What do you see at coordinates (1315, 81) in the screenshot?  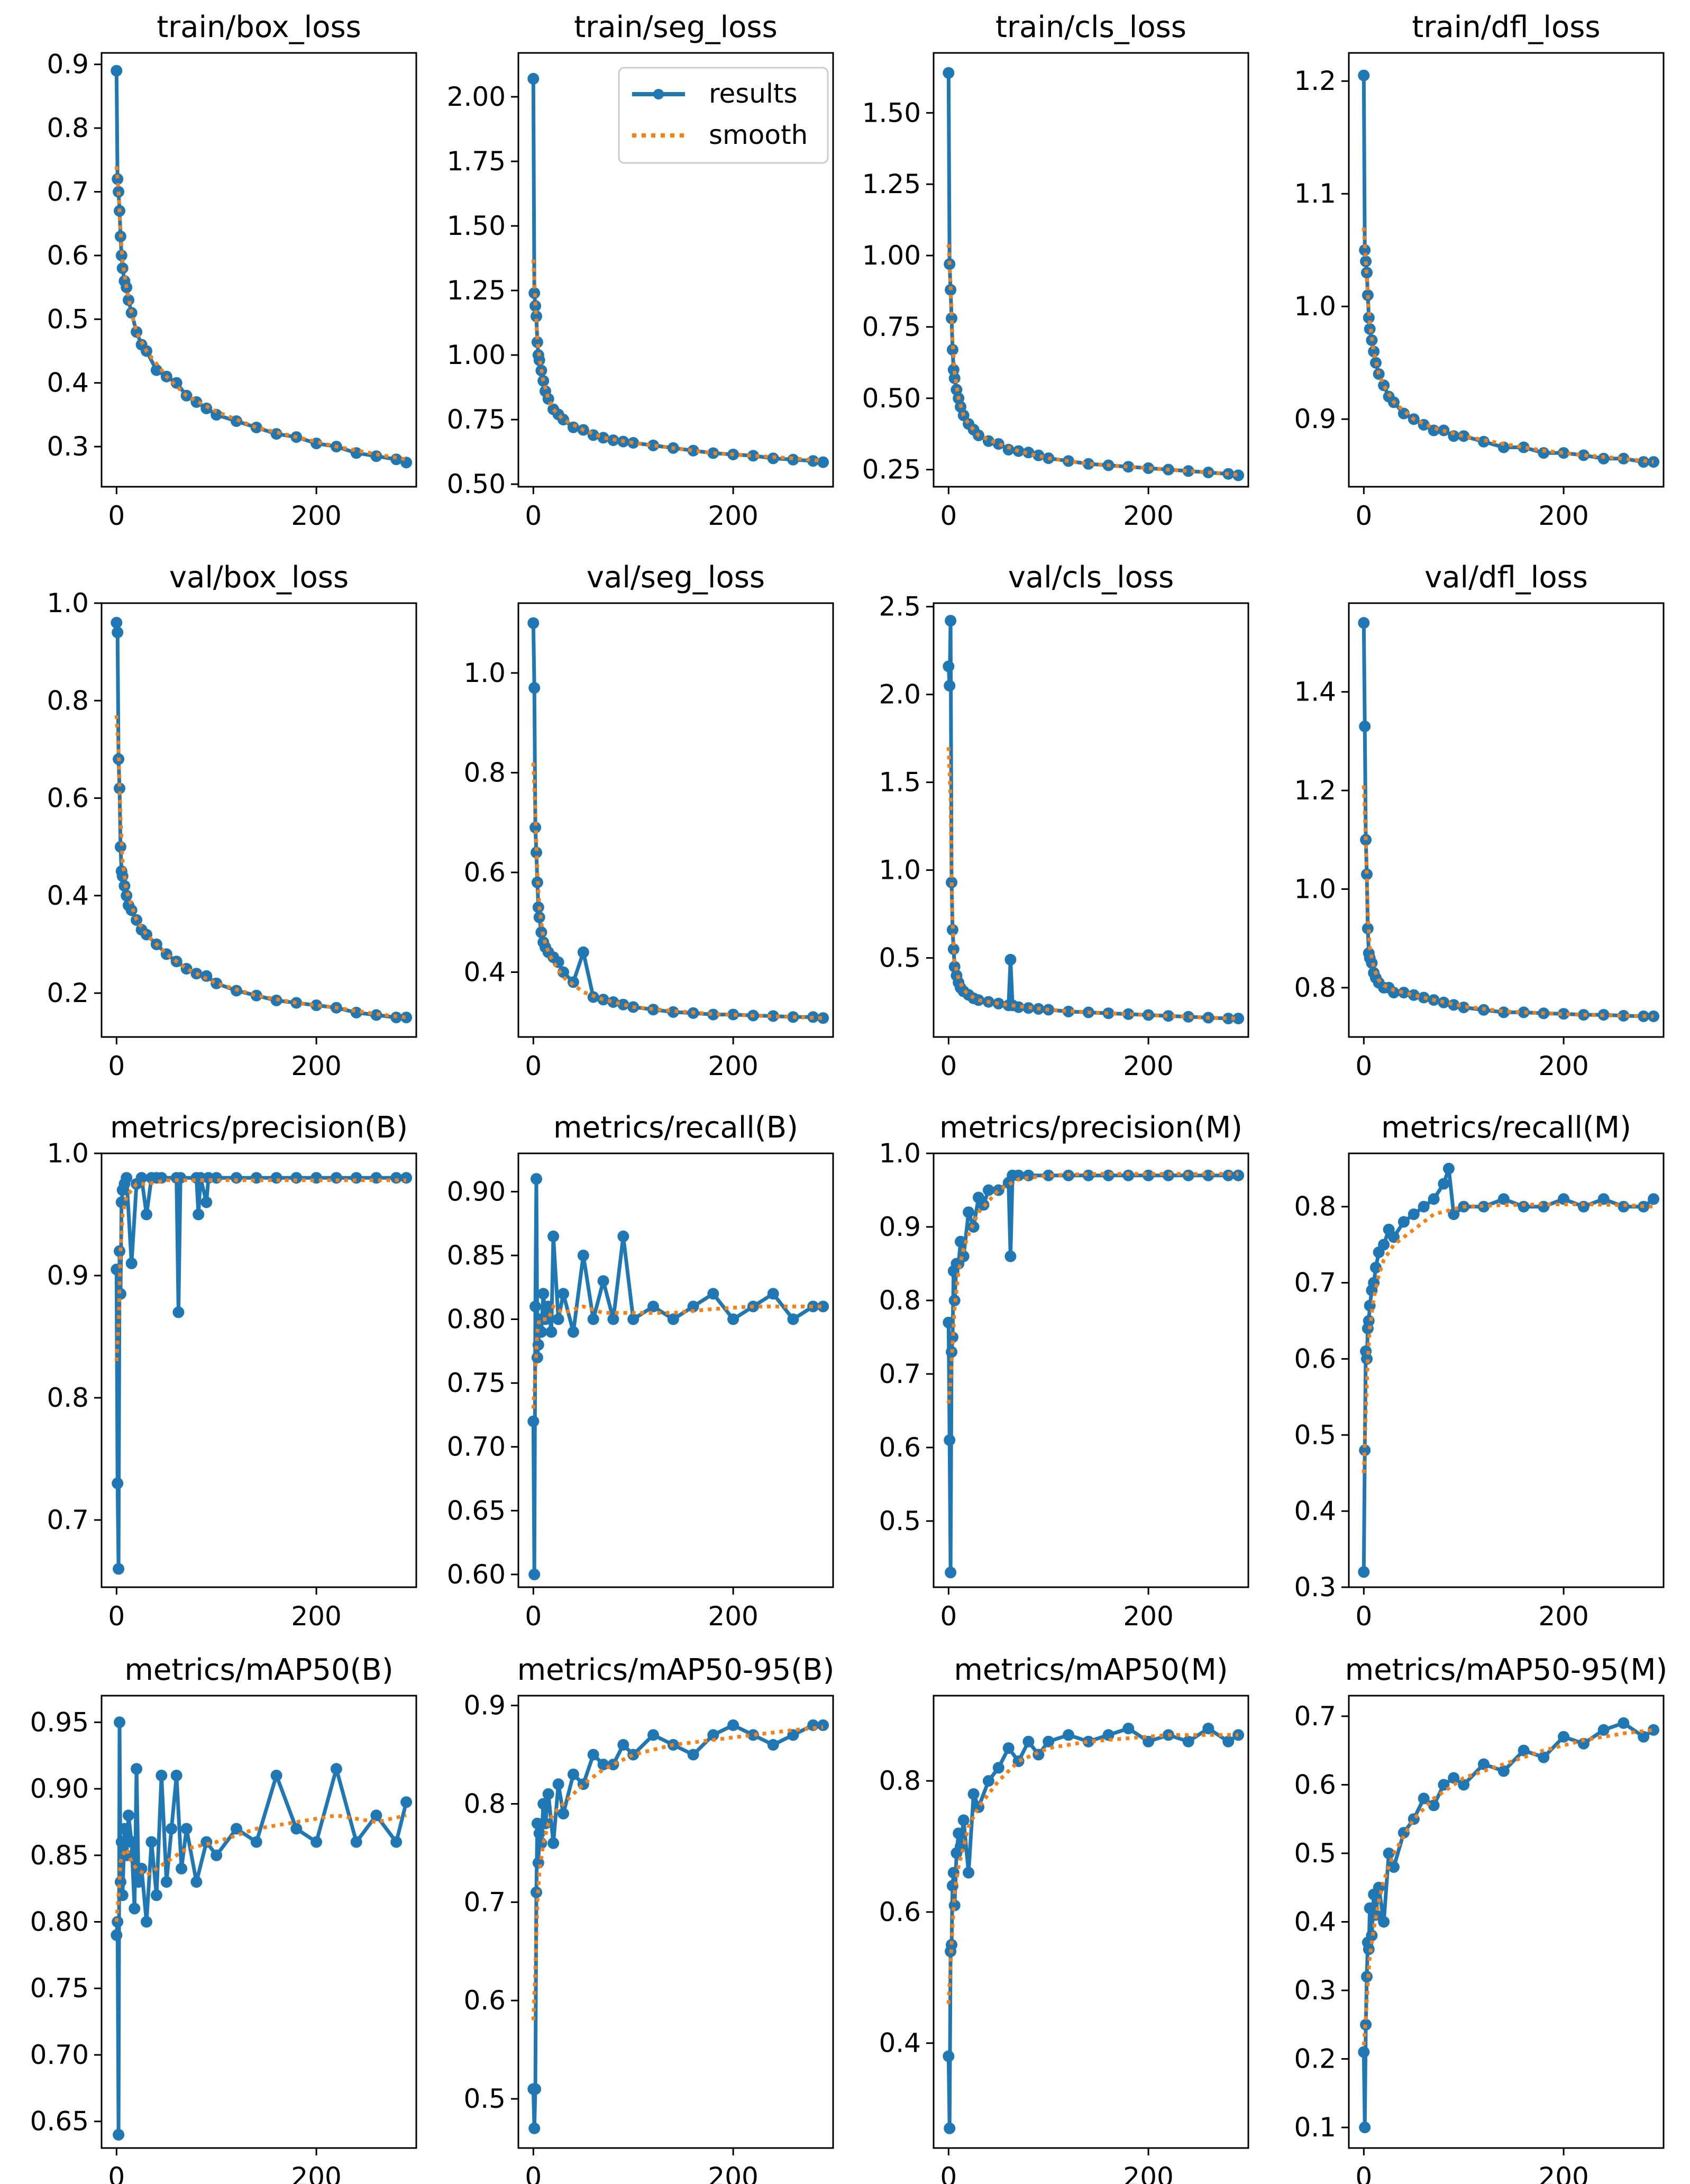 I see `y-tick-label: 1.2` at bounding box center [1315, 81].